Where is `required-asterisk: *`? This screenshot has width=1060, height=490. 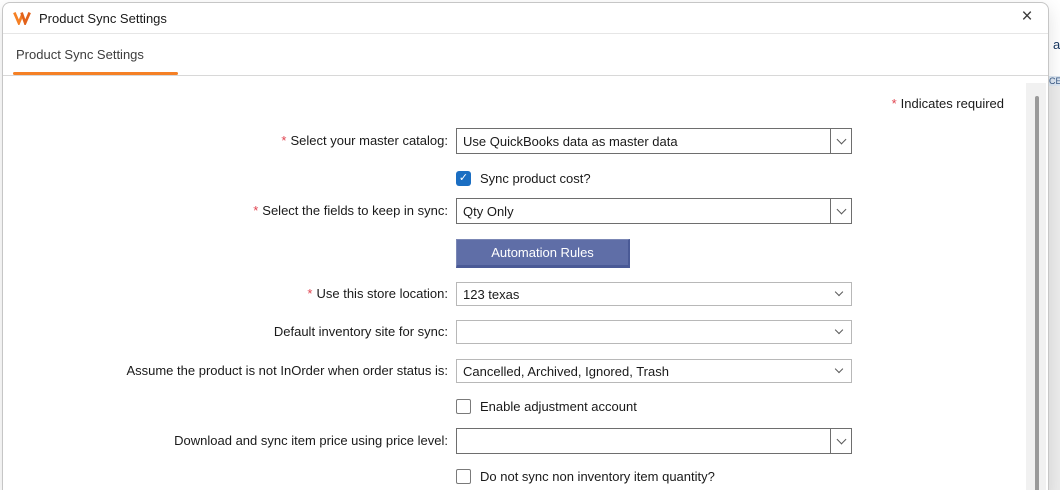 required-asterisk: * is located at coordinates (894, 103).